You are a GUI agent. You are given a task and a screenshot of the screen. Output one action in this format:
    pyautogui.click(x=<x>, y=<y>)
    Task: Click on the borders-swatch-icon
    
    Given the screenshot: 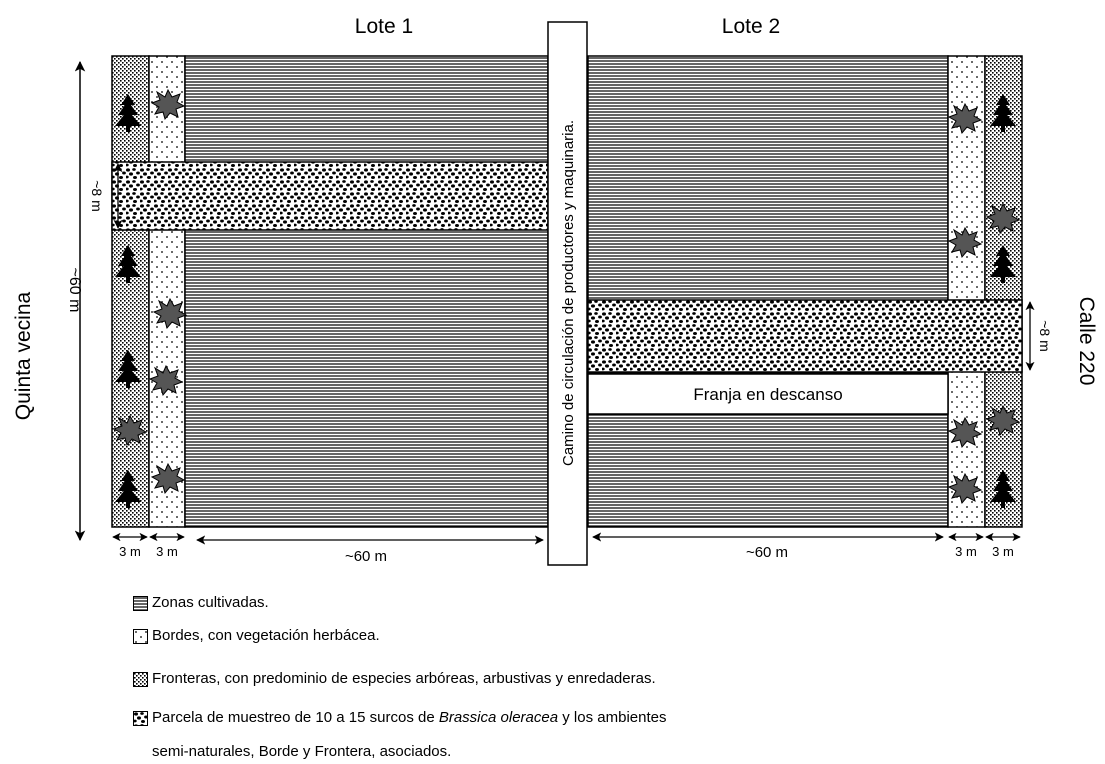 What is the action you would take?
    pyautogui.click(x=140, y=636)
    